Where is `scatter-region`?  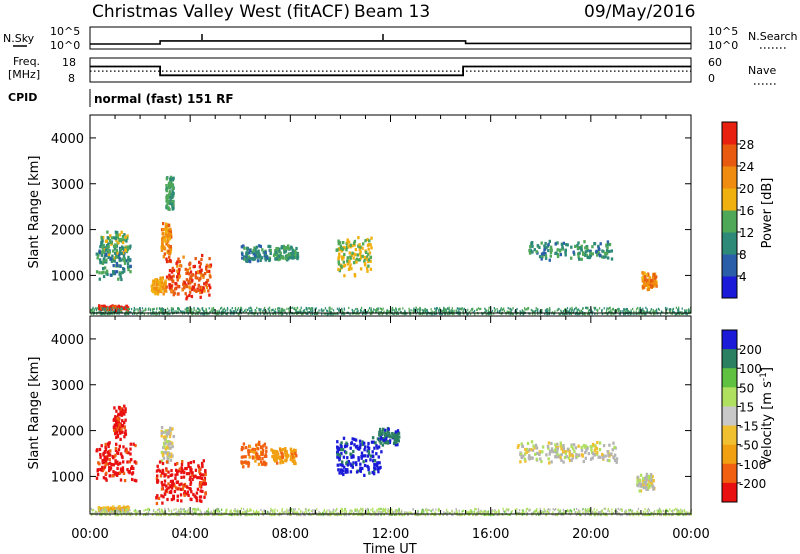 scatter-region is located at coordinates (189, 277).